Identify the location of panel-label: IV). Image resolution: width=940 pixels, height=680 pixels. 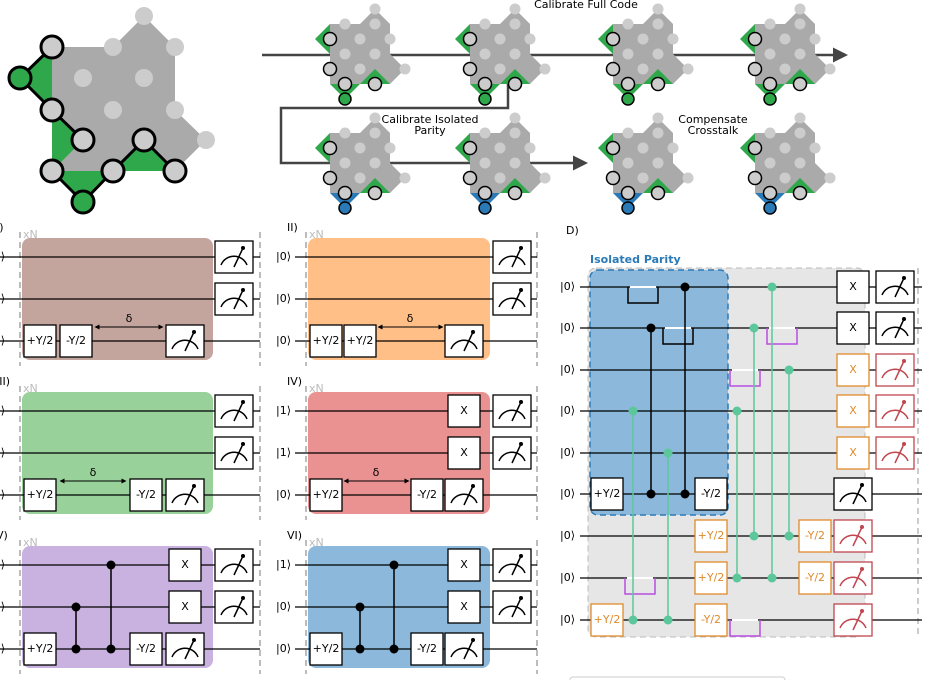
(294, 381).